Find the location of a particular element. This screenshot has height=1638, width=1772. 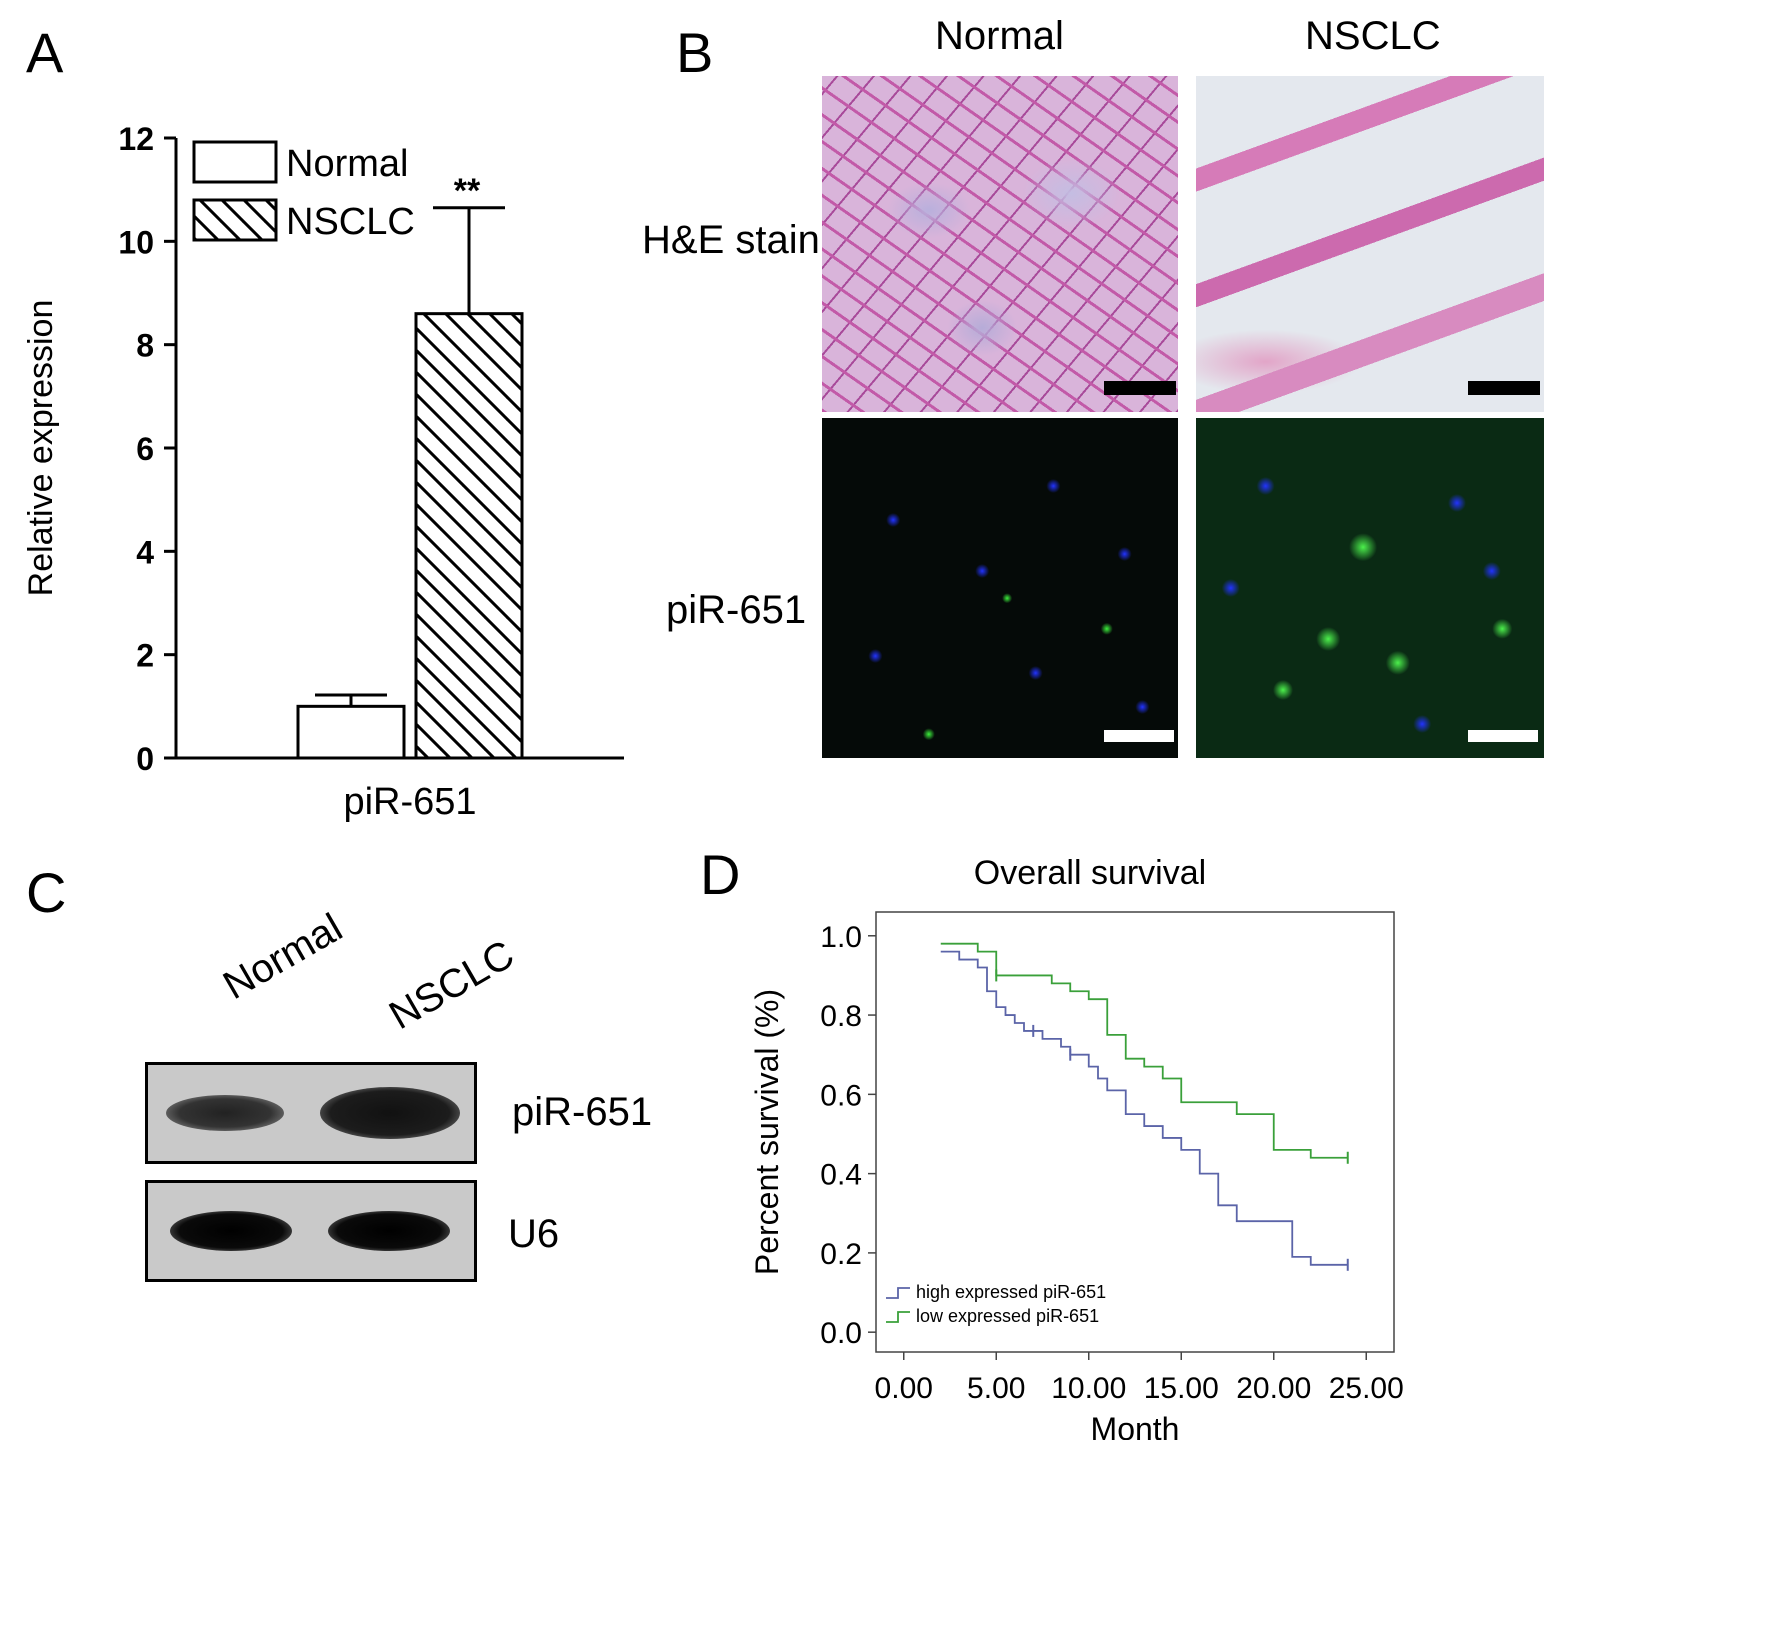

legend-label: low expressed piR-651 is located at coordinates (1007, 1316).